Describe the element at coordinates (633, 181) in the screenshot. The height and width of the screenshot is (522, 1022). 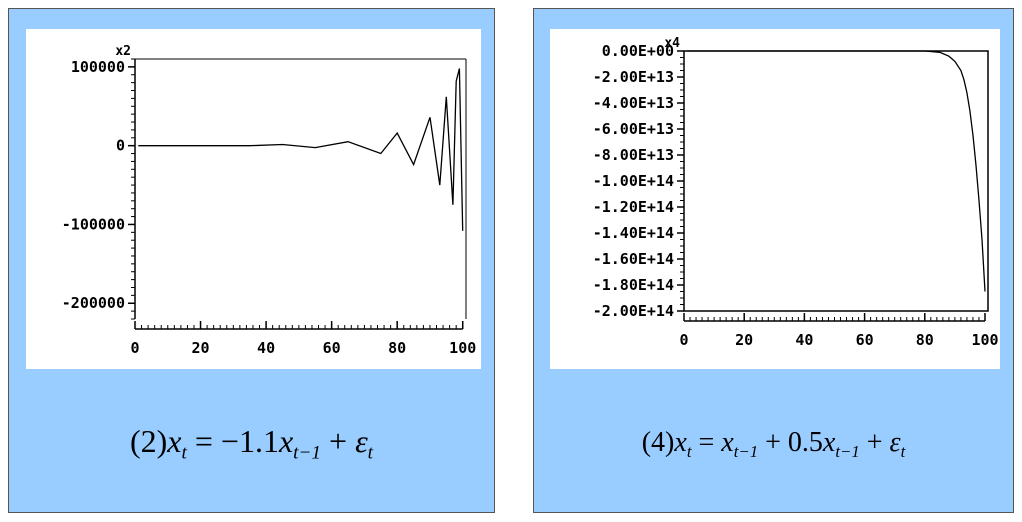
I see `y-tick-label: -1.00E+14` at that location.